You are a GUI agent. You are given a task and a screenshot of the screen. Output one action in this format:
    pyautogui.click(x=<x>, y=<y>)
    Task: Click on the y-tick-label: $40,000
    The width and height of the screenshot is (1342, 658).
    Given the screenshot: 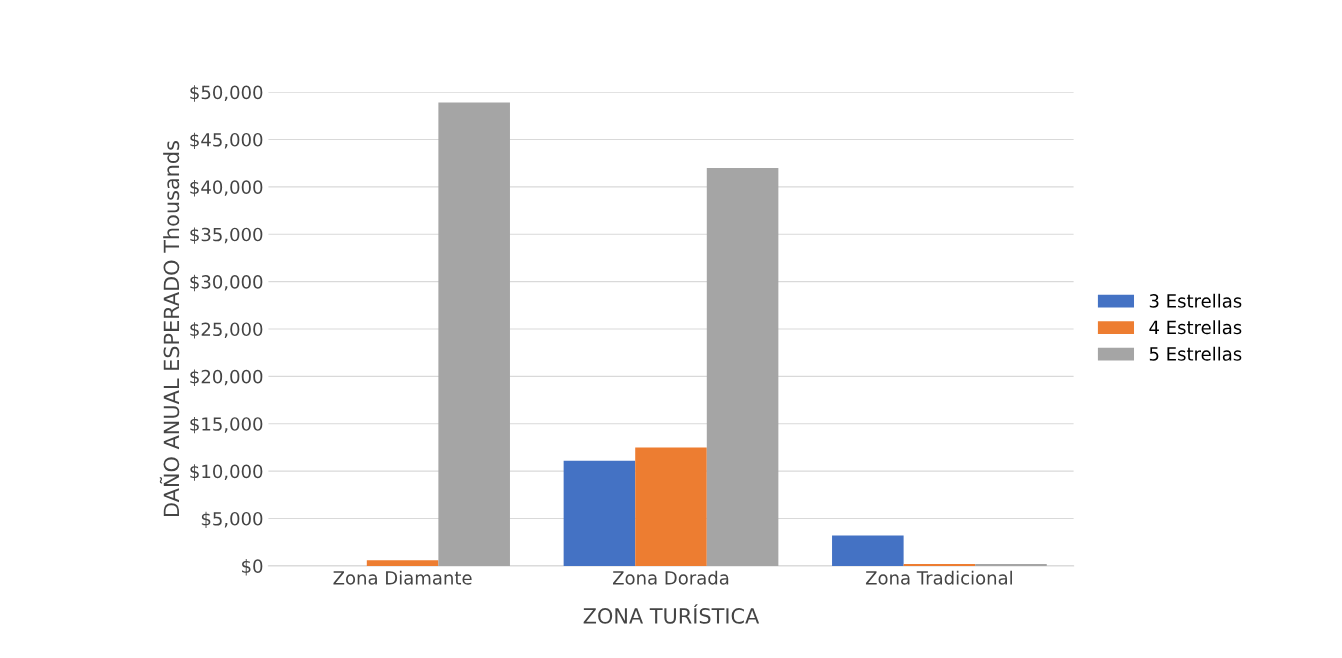 What is the action you would take?
    pyautogui.click(x=226, y=188)
    